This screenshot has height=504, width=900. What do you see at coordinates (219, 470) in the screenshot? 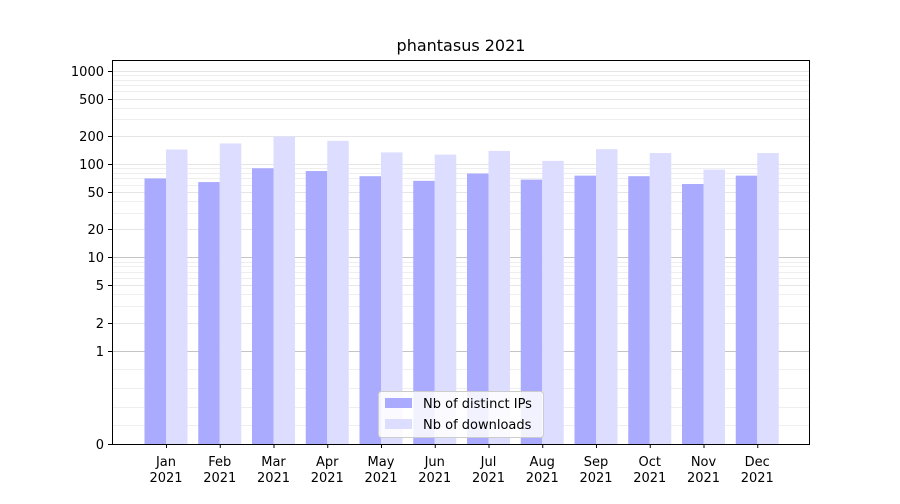
I see `x-tick-label: Feb 2021` at bounding box center [219, 470].